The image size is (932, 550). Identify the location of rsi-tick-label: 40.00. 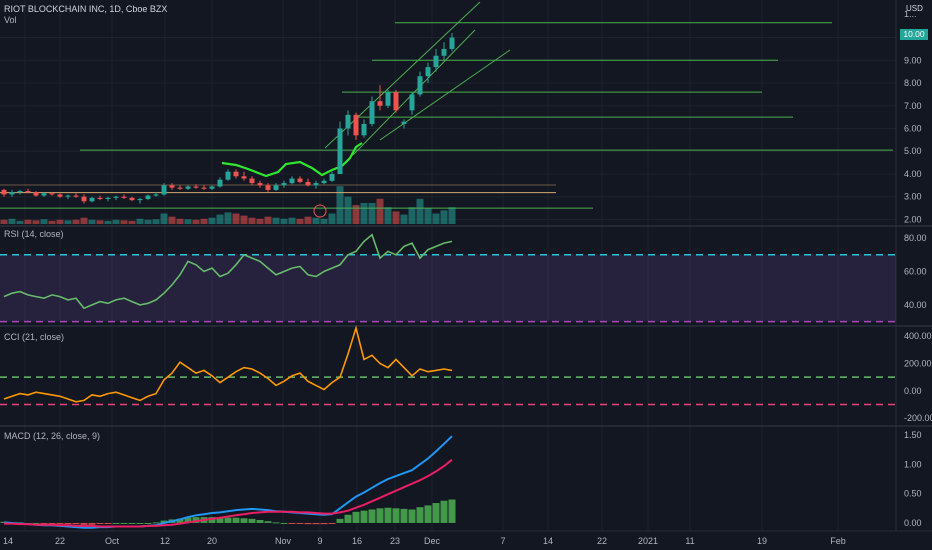
(915, 305).